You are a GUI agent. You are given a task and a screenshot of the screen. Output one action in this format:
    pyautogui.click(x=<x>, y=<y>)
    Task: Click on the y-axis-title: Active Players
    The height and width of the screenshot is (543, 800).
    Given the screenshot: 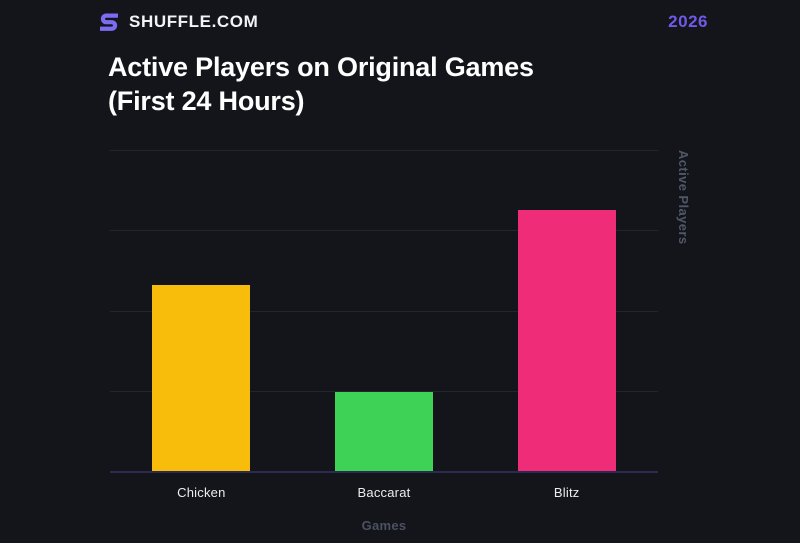 What is the action you would take?
    pyautogui.click(x=683, y=197)
    